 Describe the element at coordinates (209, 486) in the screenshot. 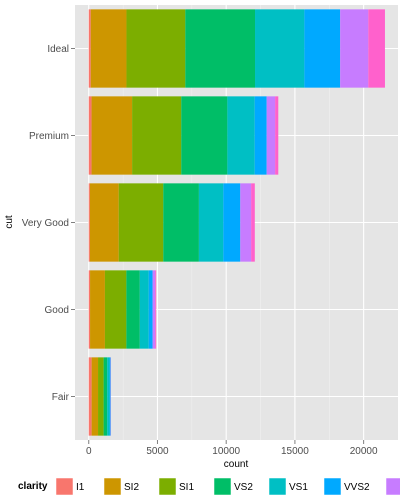

I see `legend: clarity I1SI2SI1VS2VS1VVS2VVS1IF` at that location.